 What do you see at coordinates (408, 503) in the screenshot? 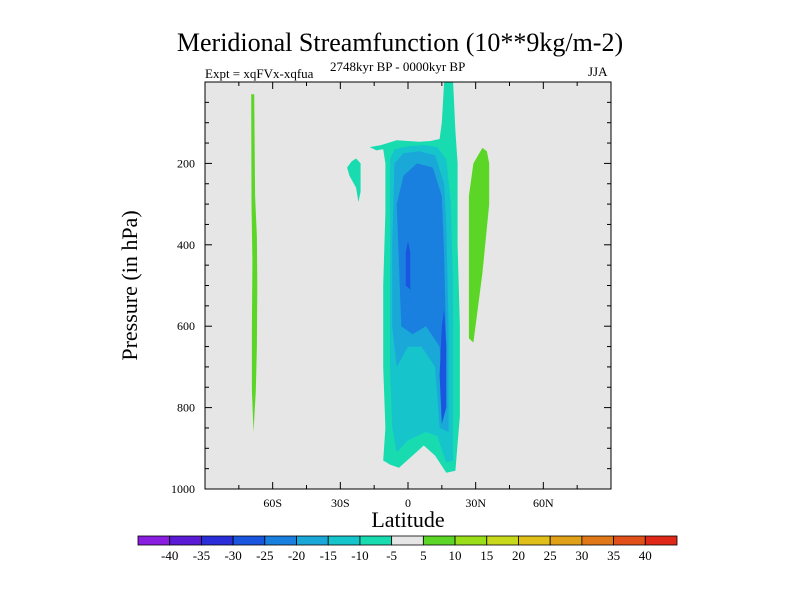
I see `x-tick-label: 0` at bounding box center [408, 503].